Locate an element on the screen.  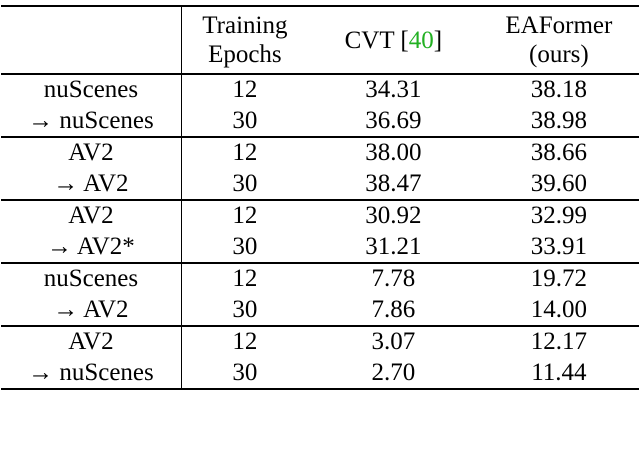
cvt-citation-link: 40 is located at coordinates (421, 40).